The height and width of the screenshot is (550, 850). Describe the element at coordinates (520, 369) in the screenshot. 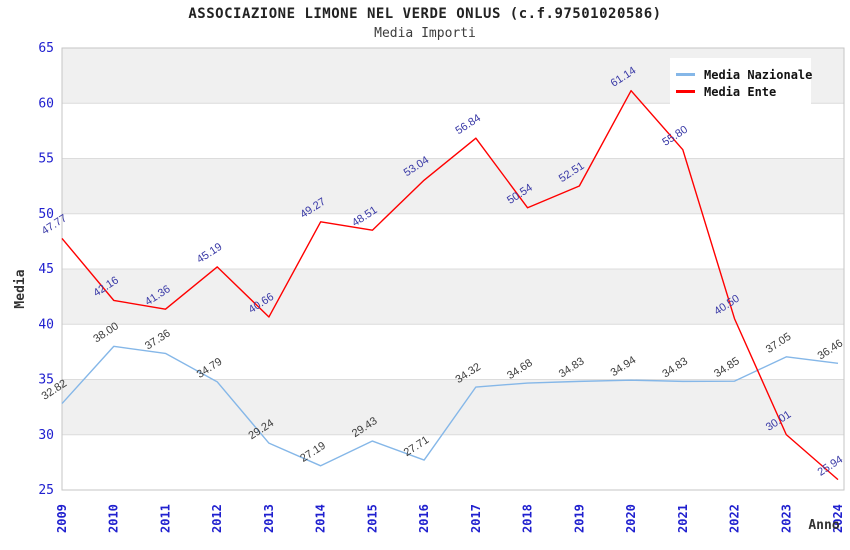

I see `data-label-media-nazionale: 34.68` at that location.